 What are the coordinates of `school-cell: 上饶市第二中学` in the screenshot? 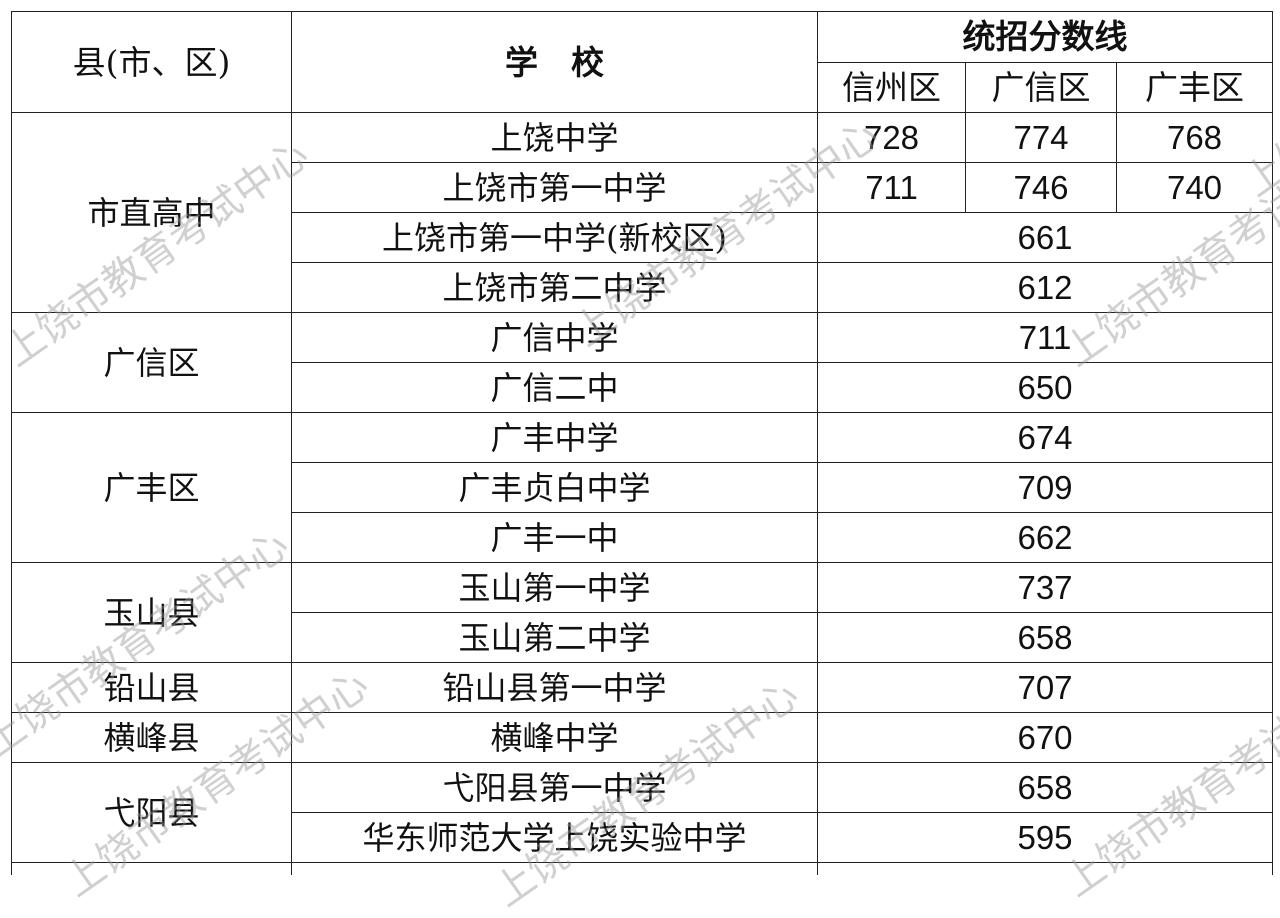 It's located at (554, 287).